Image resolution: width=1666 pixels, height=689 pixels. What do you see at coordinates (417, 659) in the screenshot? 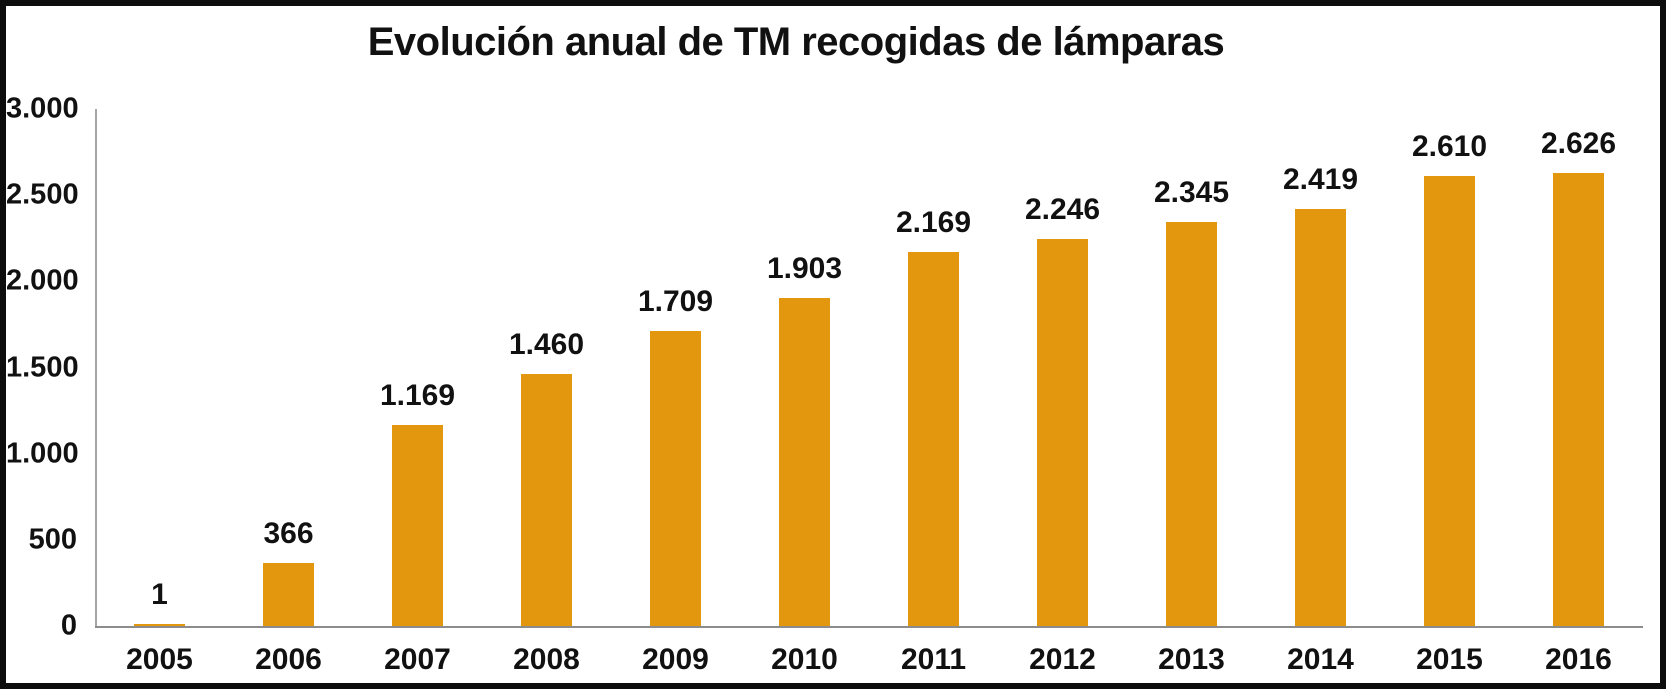
I see `x-tick-label: 2007` at bounding box center [417, 659].